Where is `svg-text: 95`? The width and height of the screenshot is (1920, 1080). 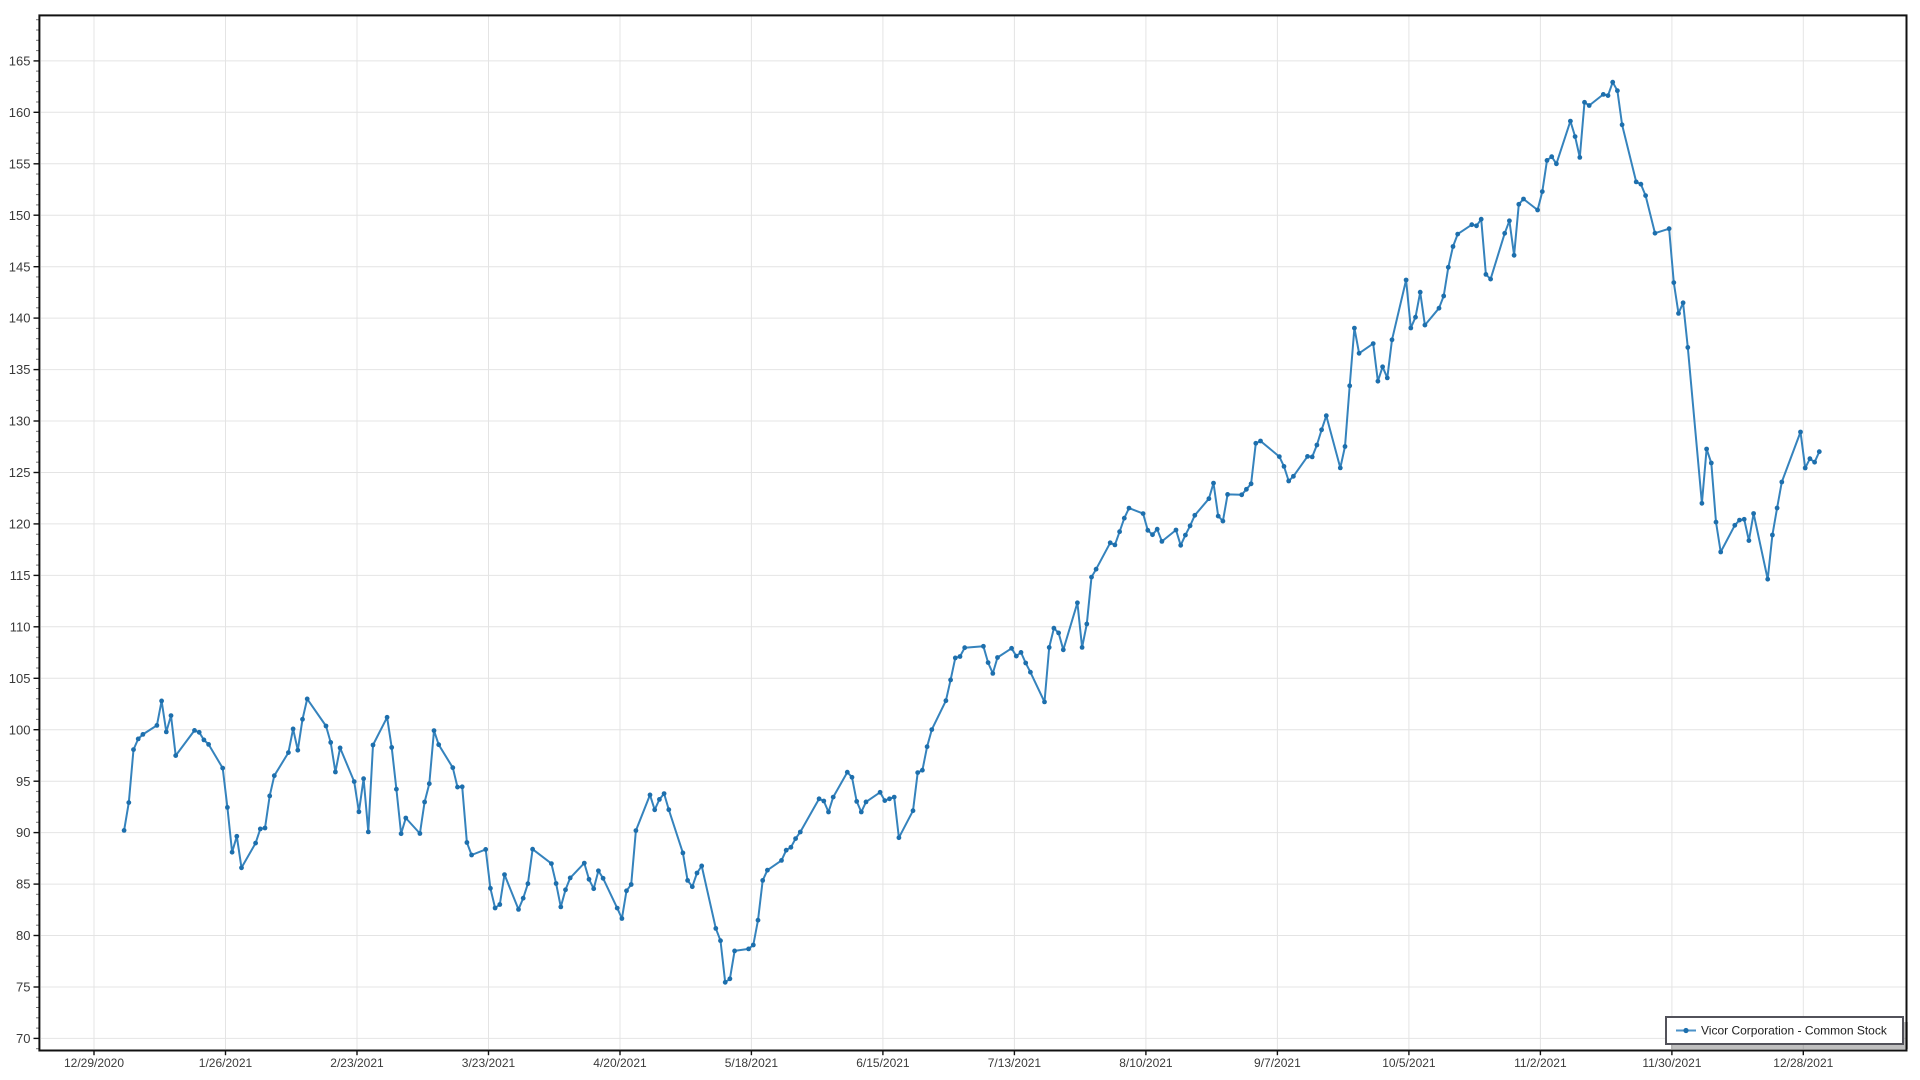
svg-text: 95 is located at coordinates (23, 781).